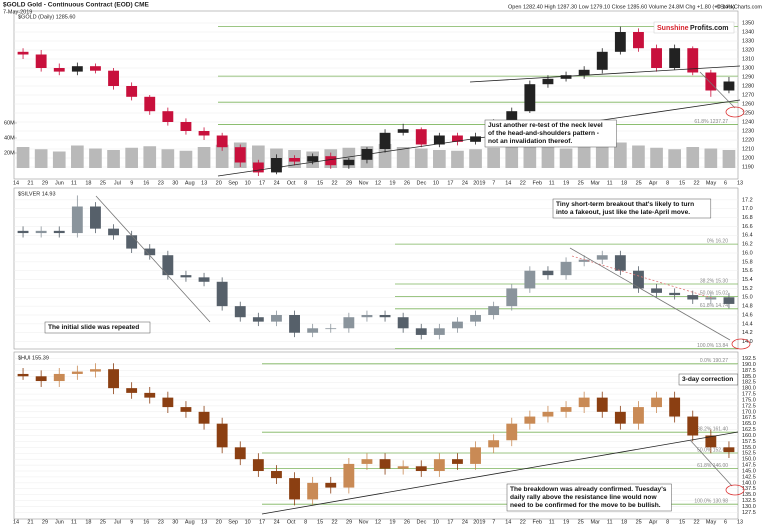  I want to click on x-tick-label: 20, so click(219, 522).